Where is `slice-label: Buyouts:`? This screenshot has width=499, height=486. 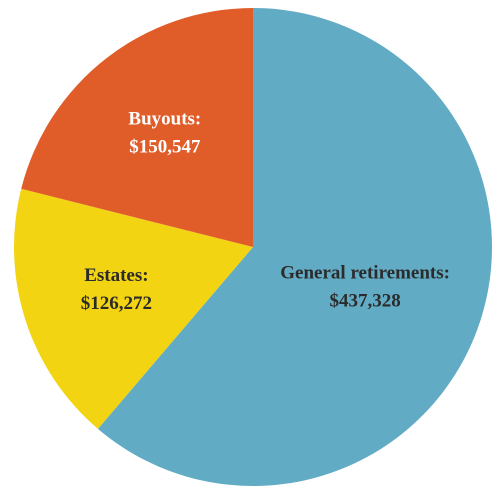 slice-label: Buyouts: is located at coordinates (164, 118).